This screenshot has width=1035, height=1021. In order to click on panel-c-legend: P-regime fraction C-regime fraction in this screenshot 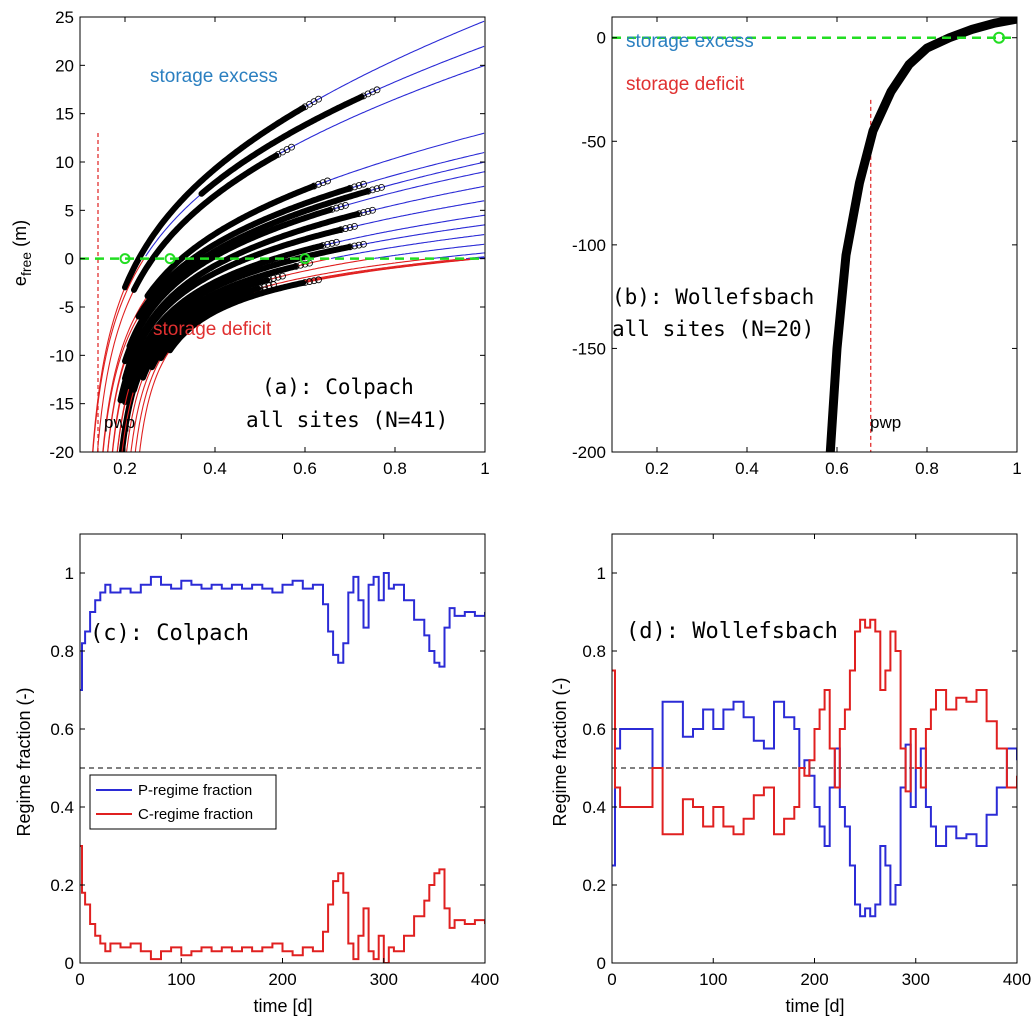, I will do `click(183, 802)`.